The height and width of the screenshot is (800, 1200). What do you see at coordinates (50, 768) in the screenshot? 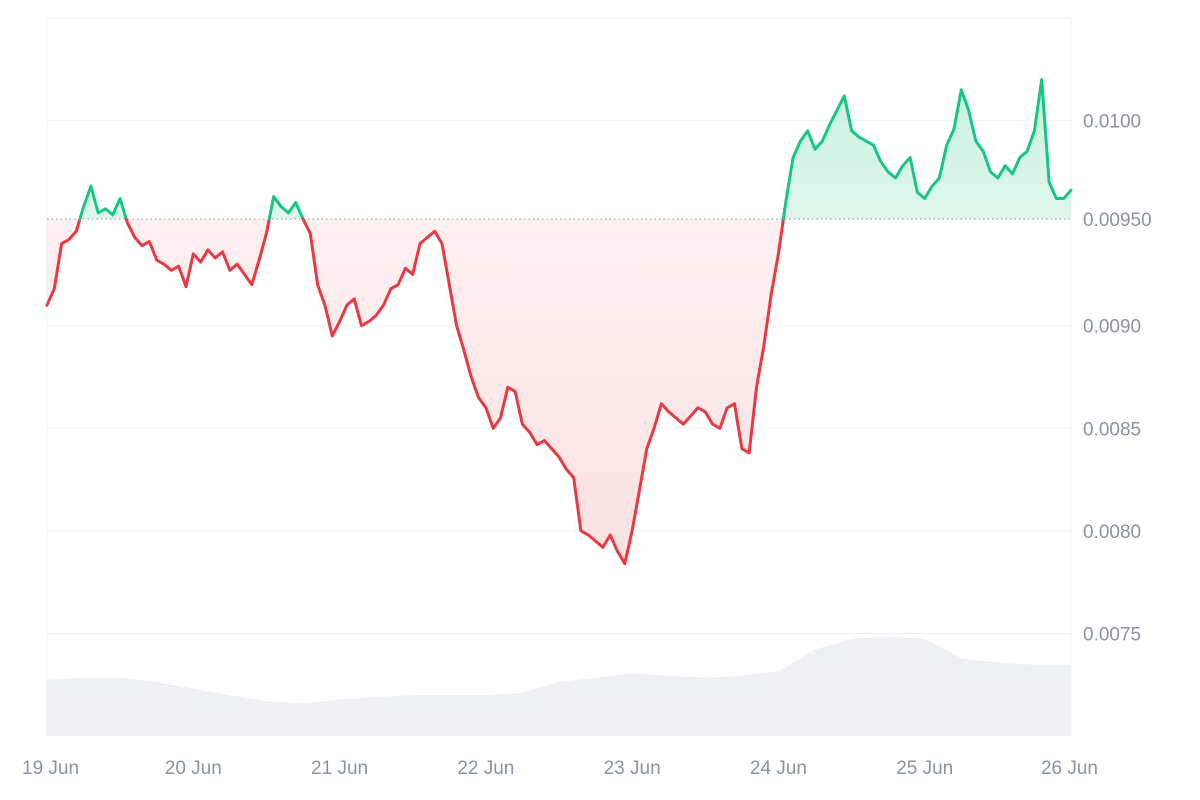
I see `x-tick-label: 19 Jun` at bounding box center [50, 768].